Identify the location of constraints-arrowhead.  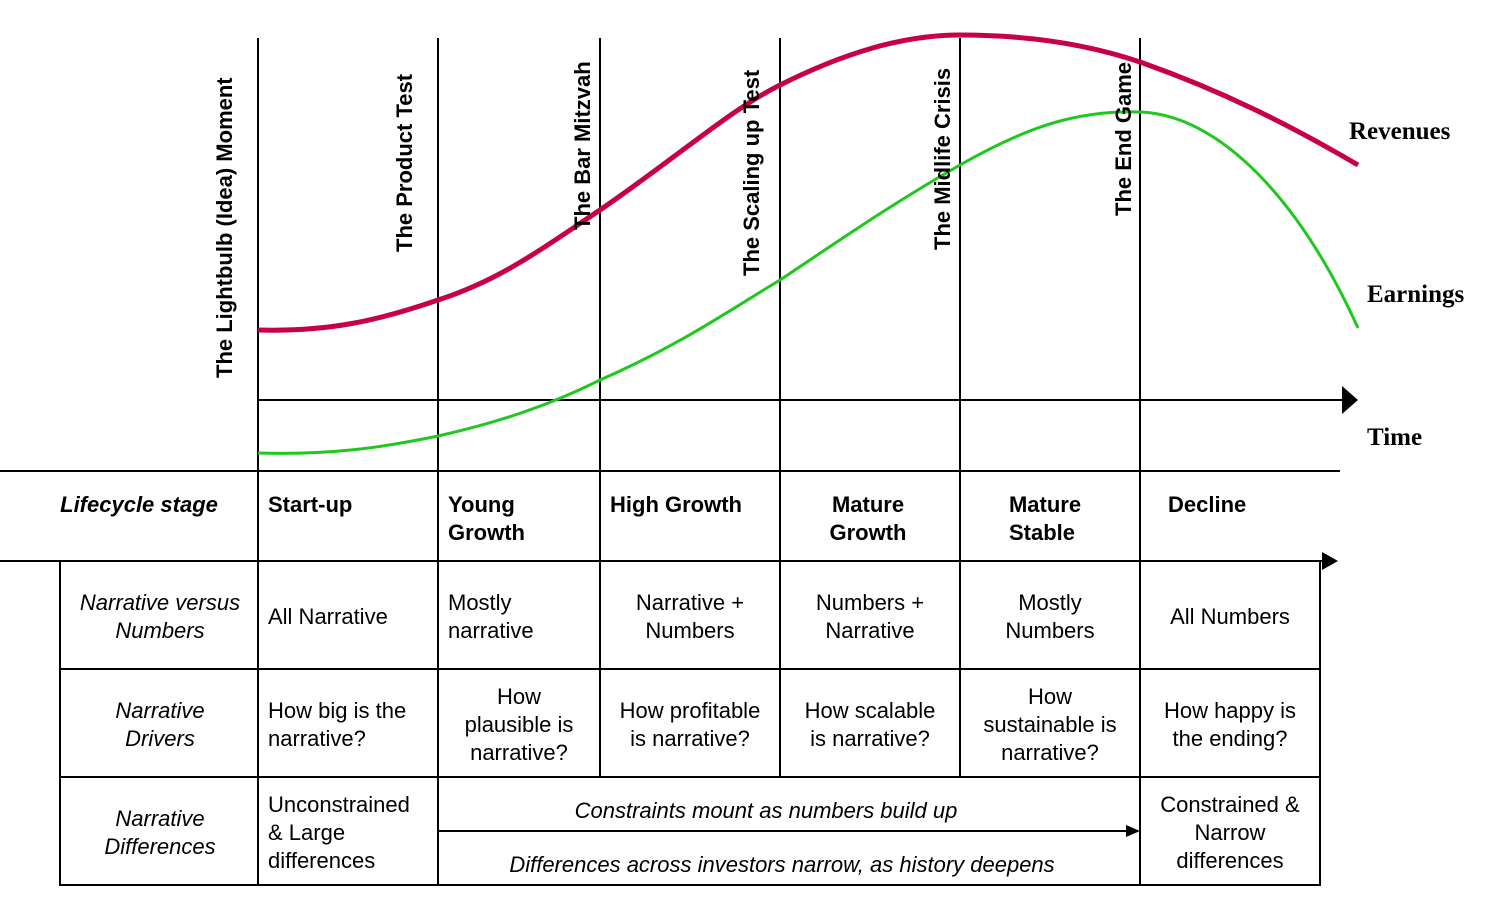
(1133, 831).